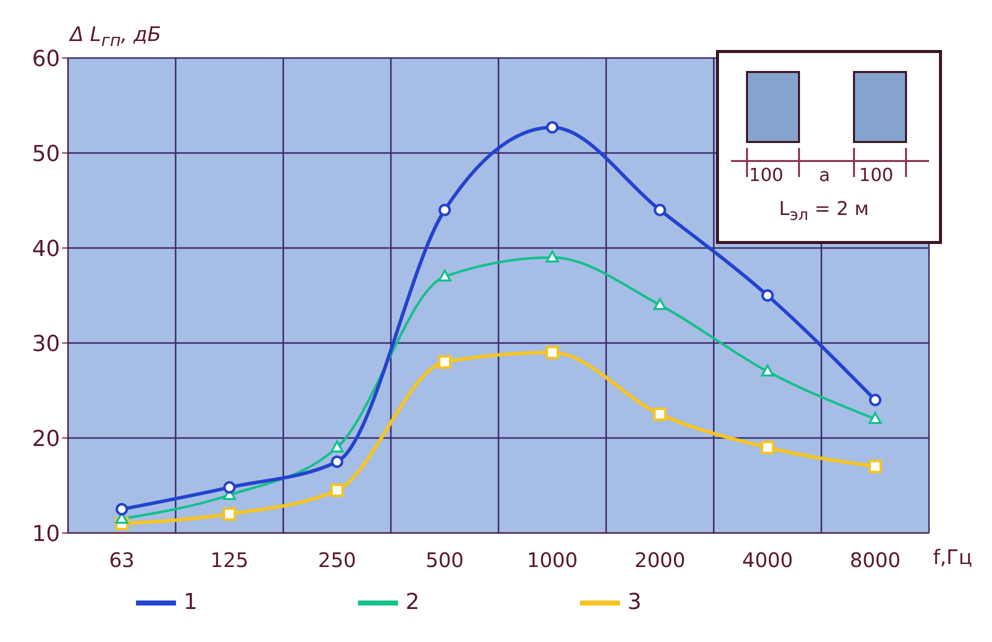  What do you see at coordinates (445, 560) in the screenshot?
I see `x-tick-label: 500` at bounding box center [445, 560].